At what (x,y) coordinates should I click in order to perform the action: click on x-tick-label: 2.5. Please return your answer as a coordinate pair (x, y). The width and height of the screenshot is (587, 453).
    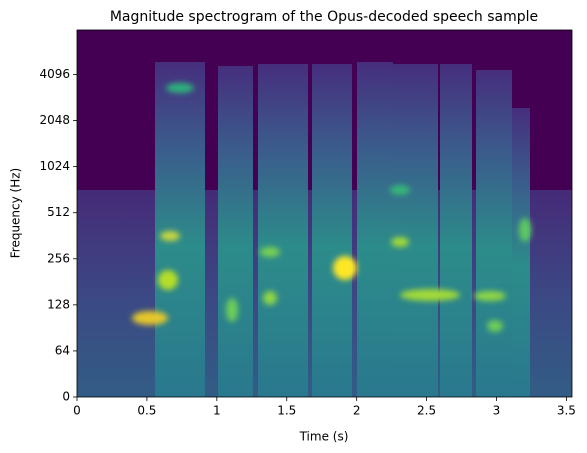
    Looking at the image, I should click on (426, 411).